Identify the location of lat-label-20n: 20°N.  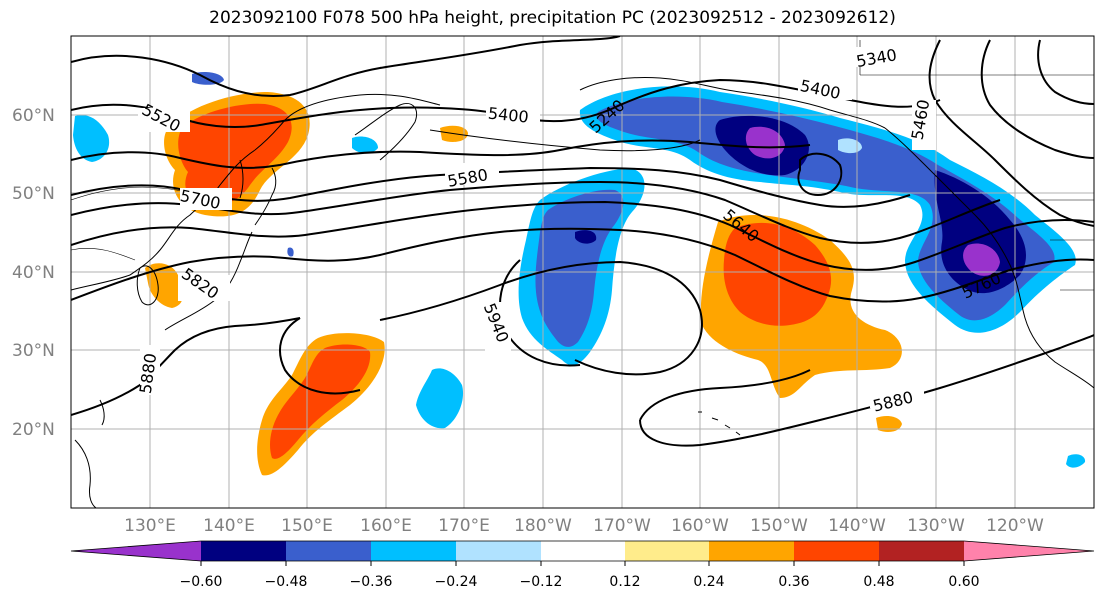
(33, 430).